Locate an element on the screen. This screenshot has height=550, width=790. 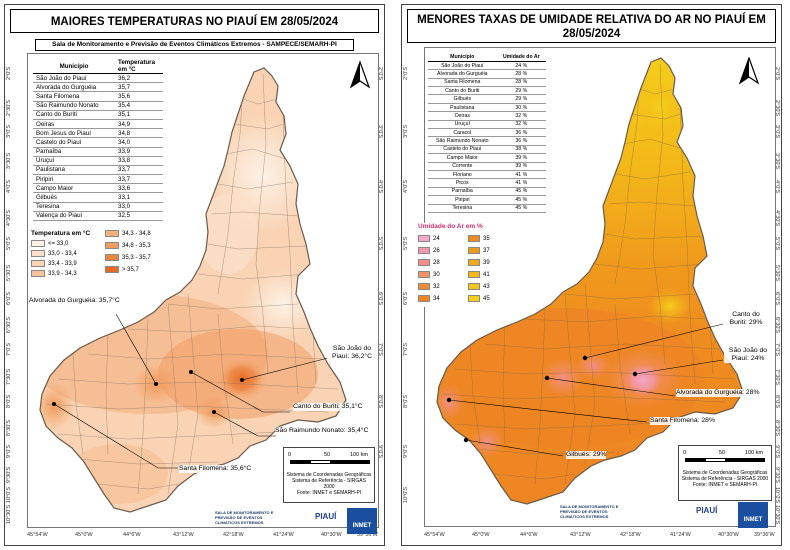
table-row: São Raimundo Nonato 36 % is located at coordinates (487, 141).